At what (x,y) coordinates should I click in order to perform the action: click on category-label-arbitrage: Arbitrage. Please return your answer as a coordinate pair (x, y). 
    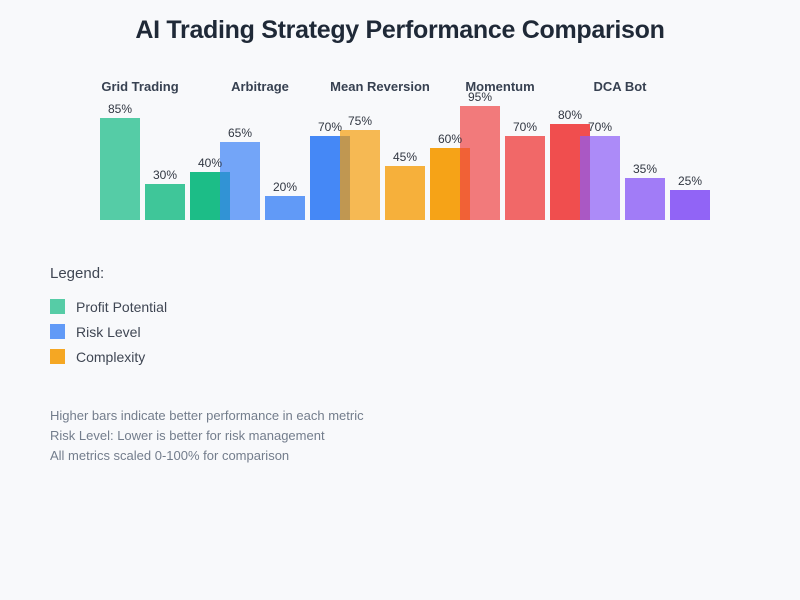
    Looking at the image, I should click on (260, 86).